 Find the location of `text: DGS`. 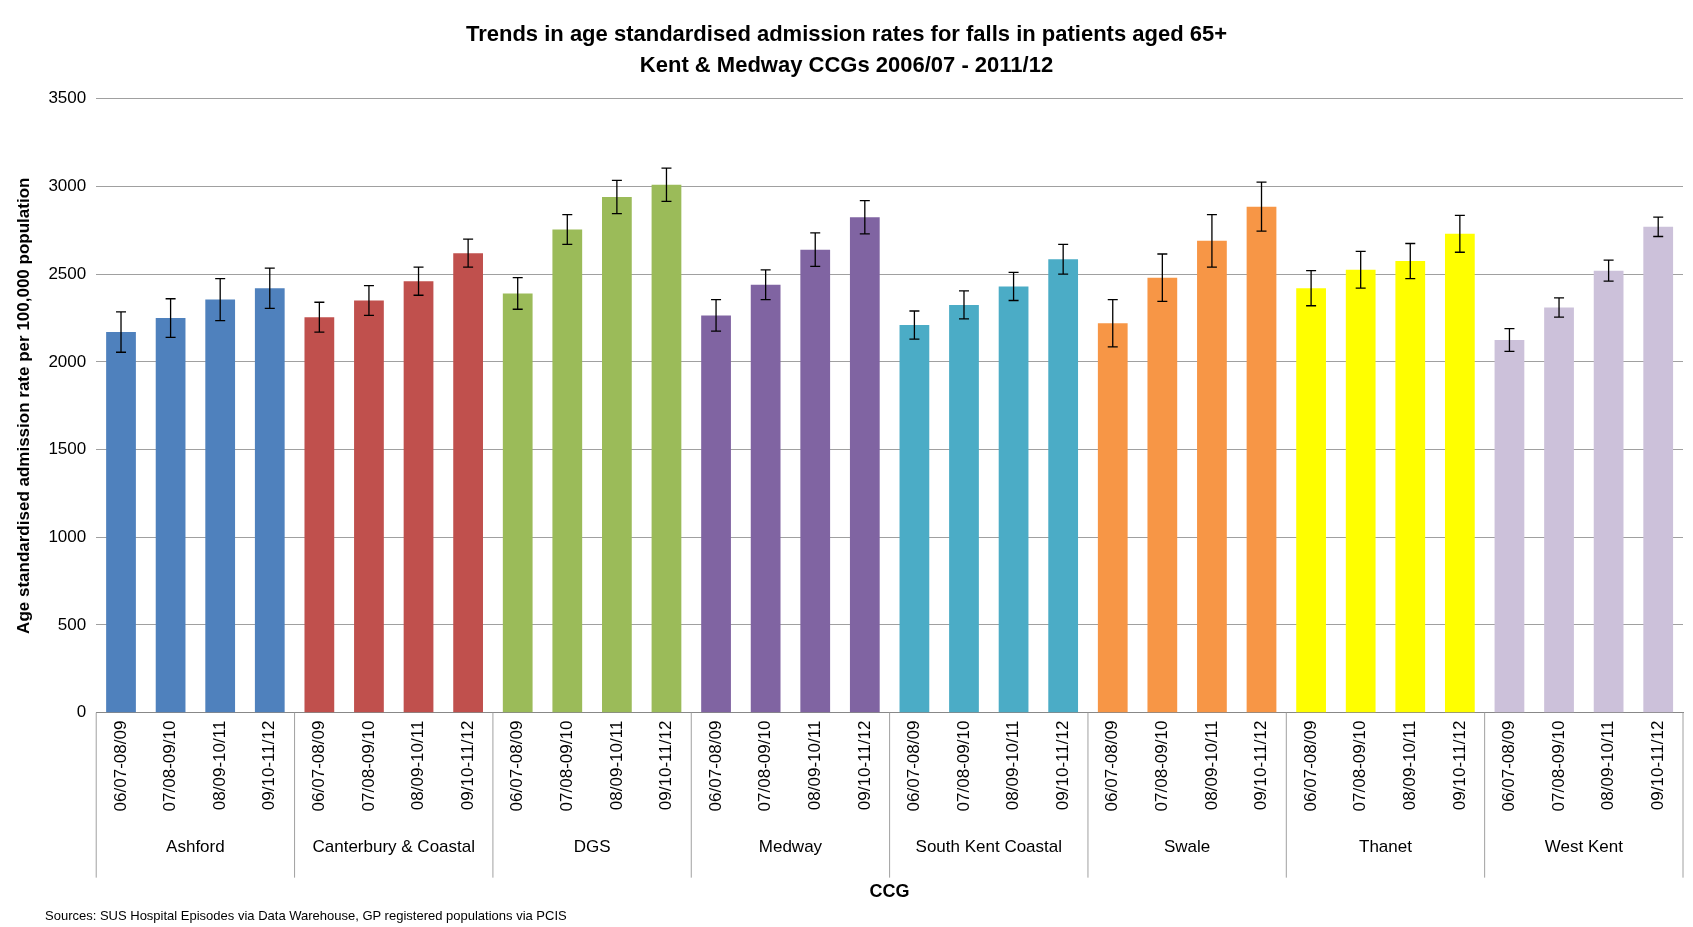

text: DGS is located at coordinates (592, 846).